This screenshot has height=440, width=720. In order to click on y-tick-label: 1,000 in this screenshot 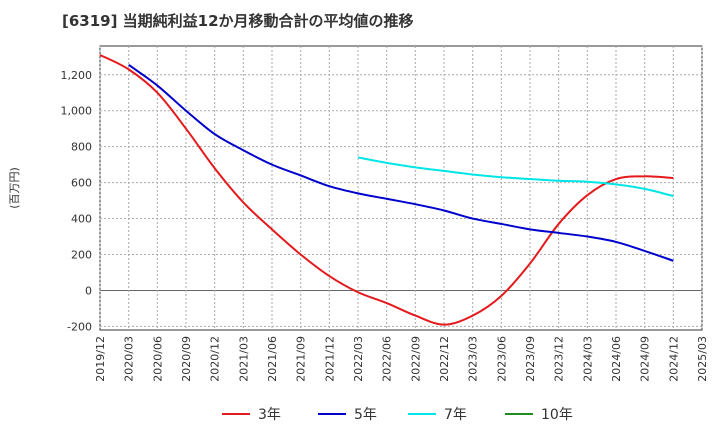, I will do `click(77, 111)`.